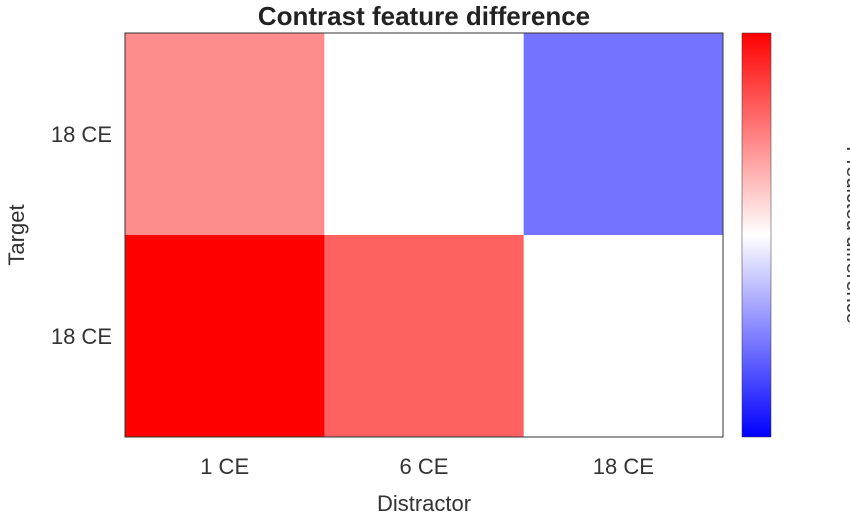 The width and height of the screenshot is (850, 519). Describe the element at coordinates (424, 16) in the screenshot. I see `chart-title: Contrast feature difference` at that location.